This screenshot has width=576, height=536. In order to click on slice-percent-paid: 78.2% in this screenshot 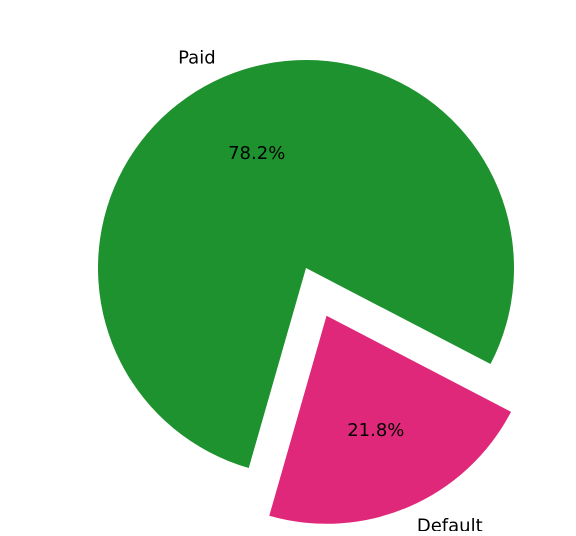, I will do `click(256, 153)`.